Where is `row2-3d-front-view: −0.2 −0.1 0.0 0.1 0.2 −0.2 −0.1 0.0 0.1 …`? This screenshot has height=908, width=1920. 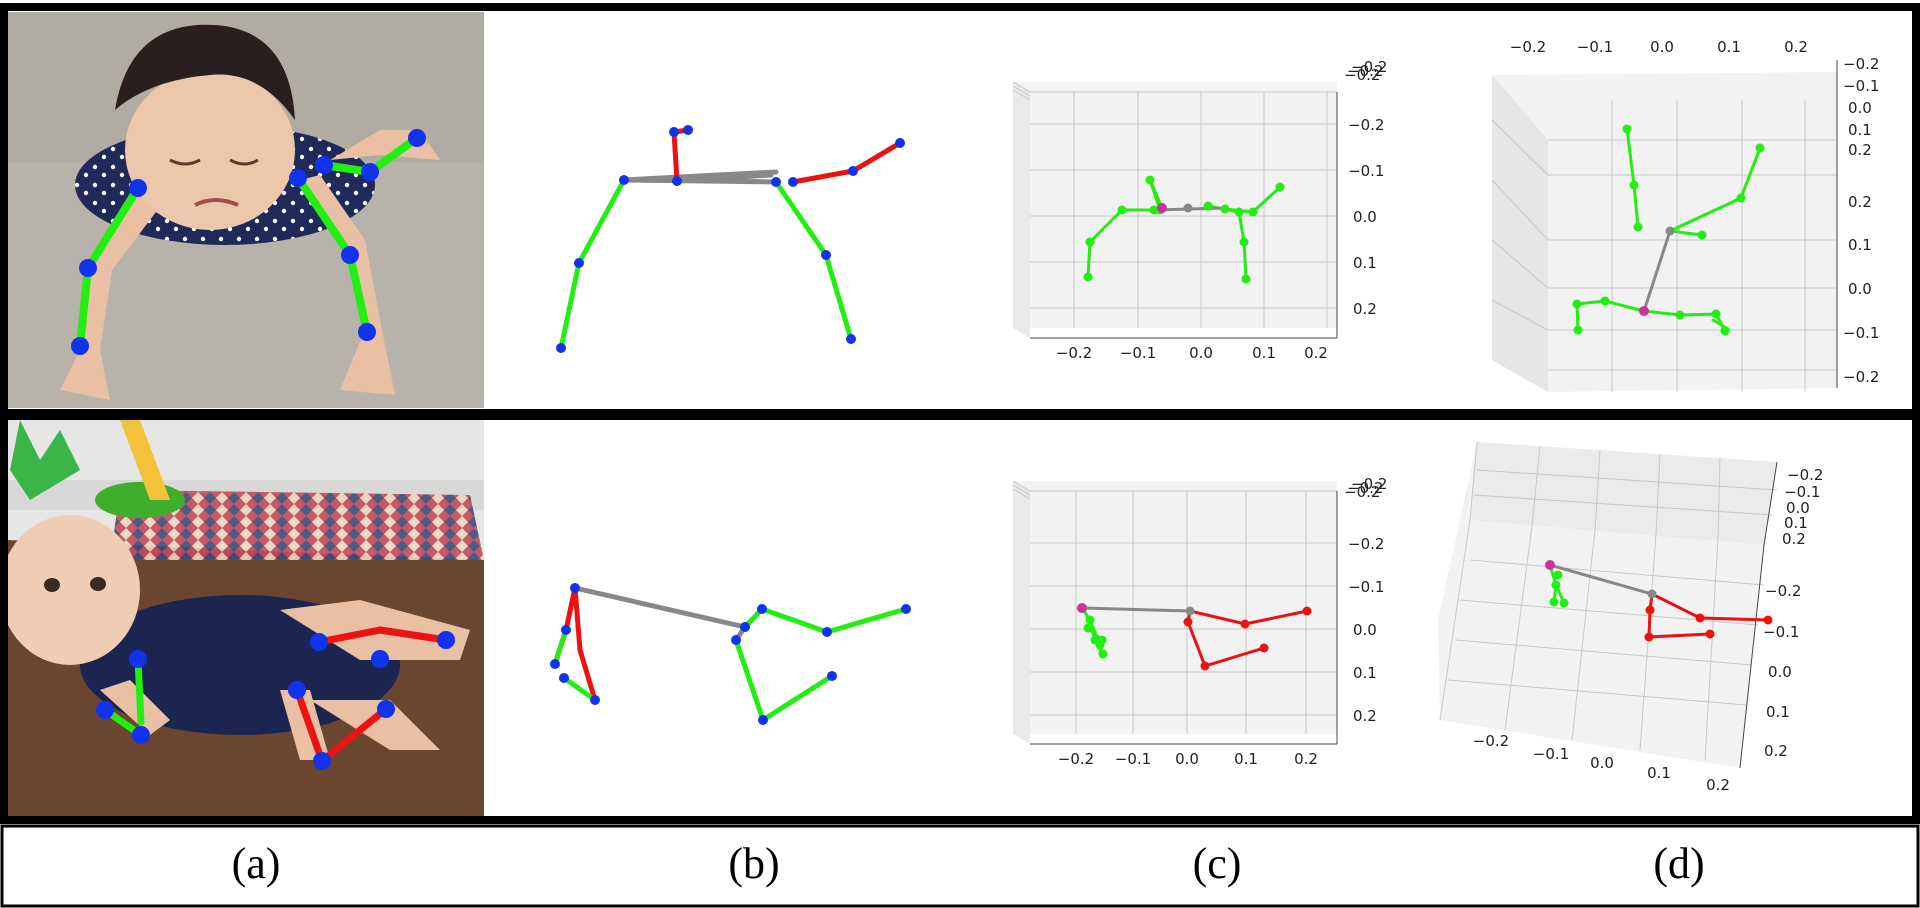 row2-3d-front-view: −0.2 −0.1 0.0 0.1 0.2 −0.2 −0.1 0.0 0.1 … is located at coordinates (1199, 621).